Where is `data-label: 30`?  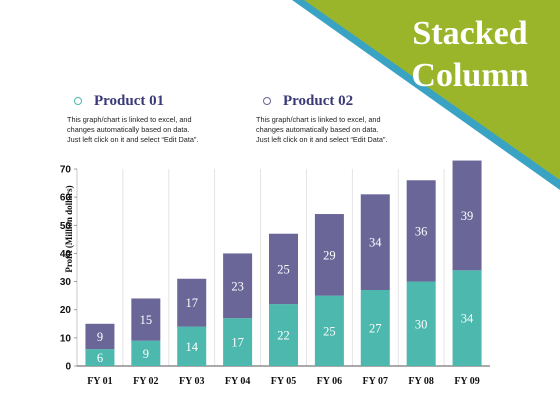
data-label: 30 is located at coordinates (421, 324).